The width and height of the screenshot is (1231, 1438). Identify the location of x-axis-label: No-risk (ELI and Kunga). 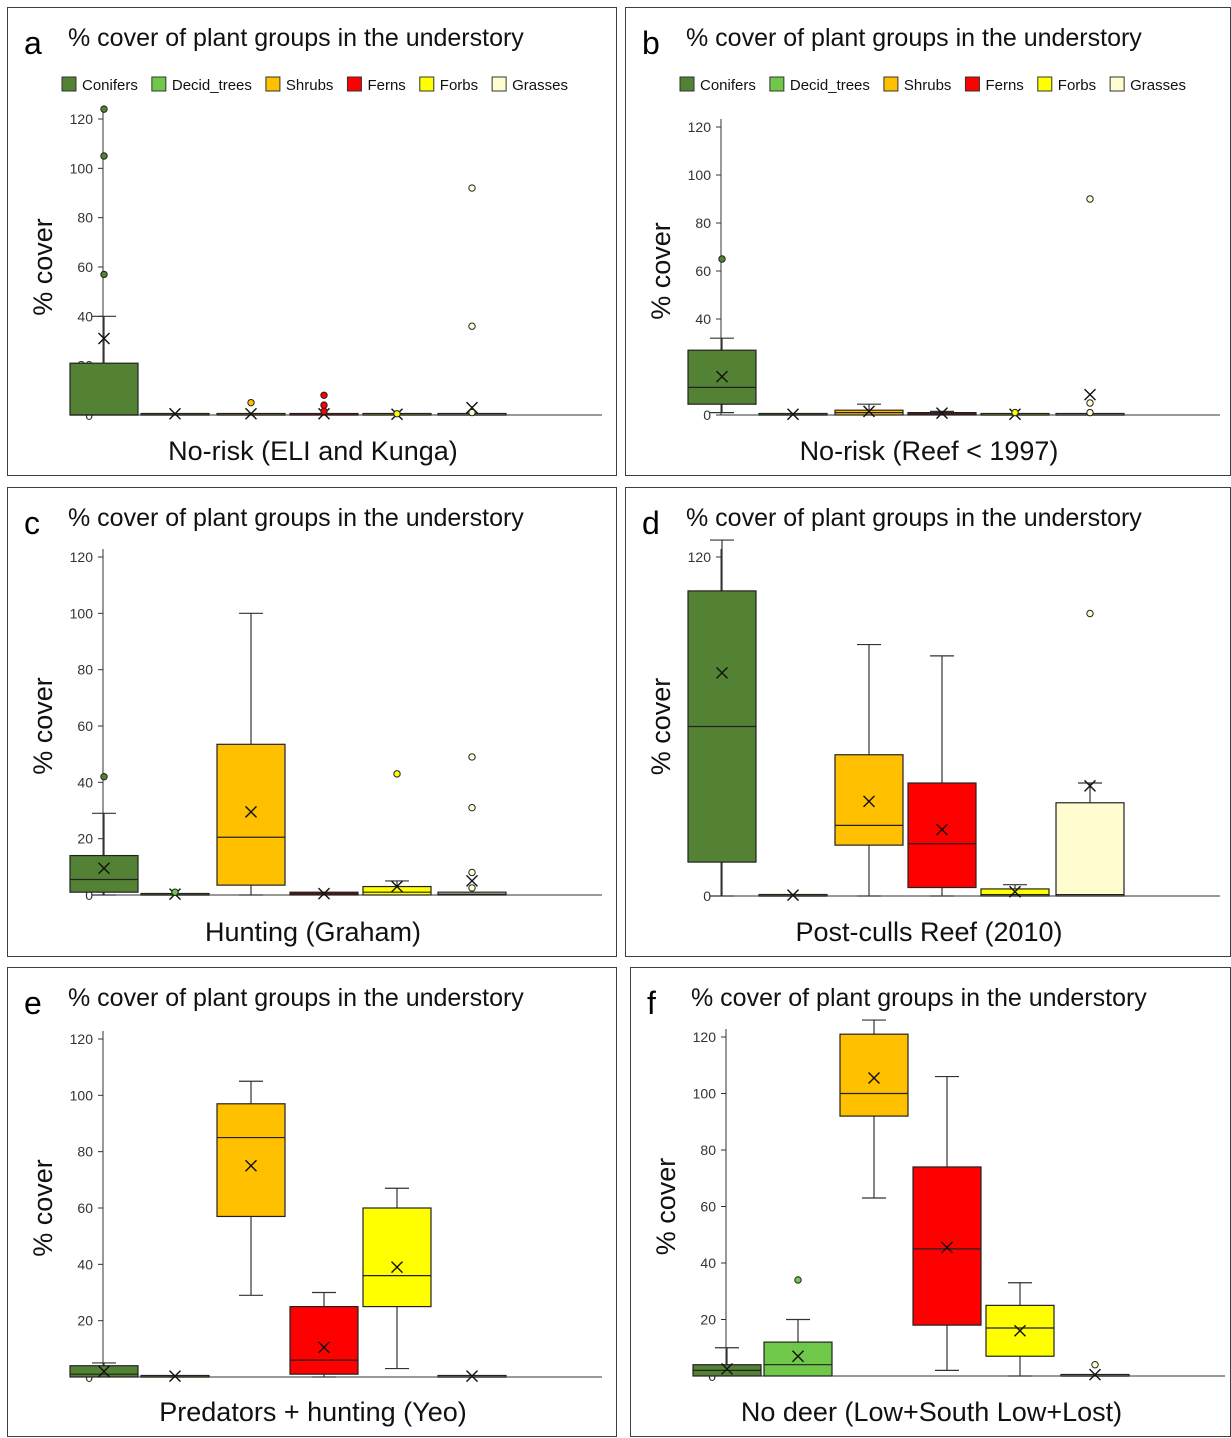
(313, 451).